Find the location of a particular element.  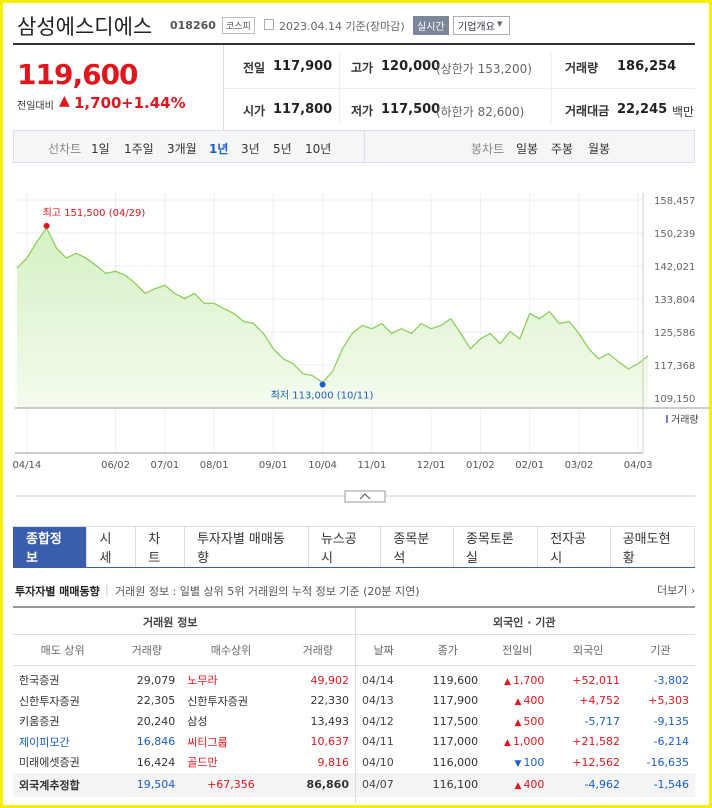

cell-text: 04/10 is located at coordinates (378, 762).